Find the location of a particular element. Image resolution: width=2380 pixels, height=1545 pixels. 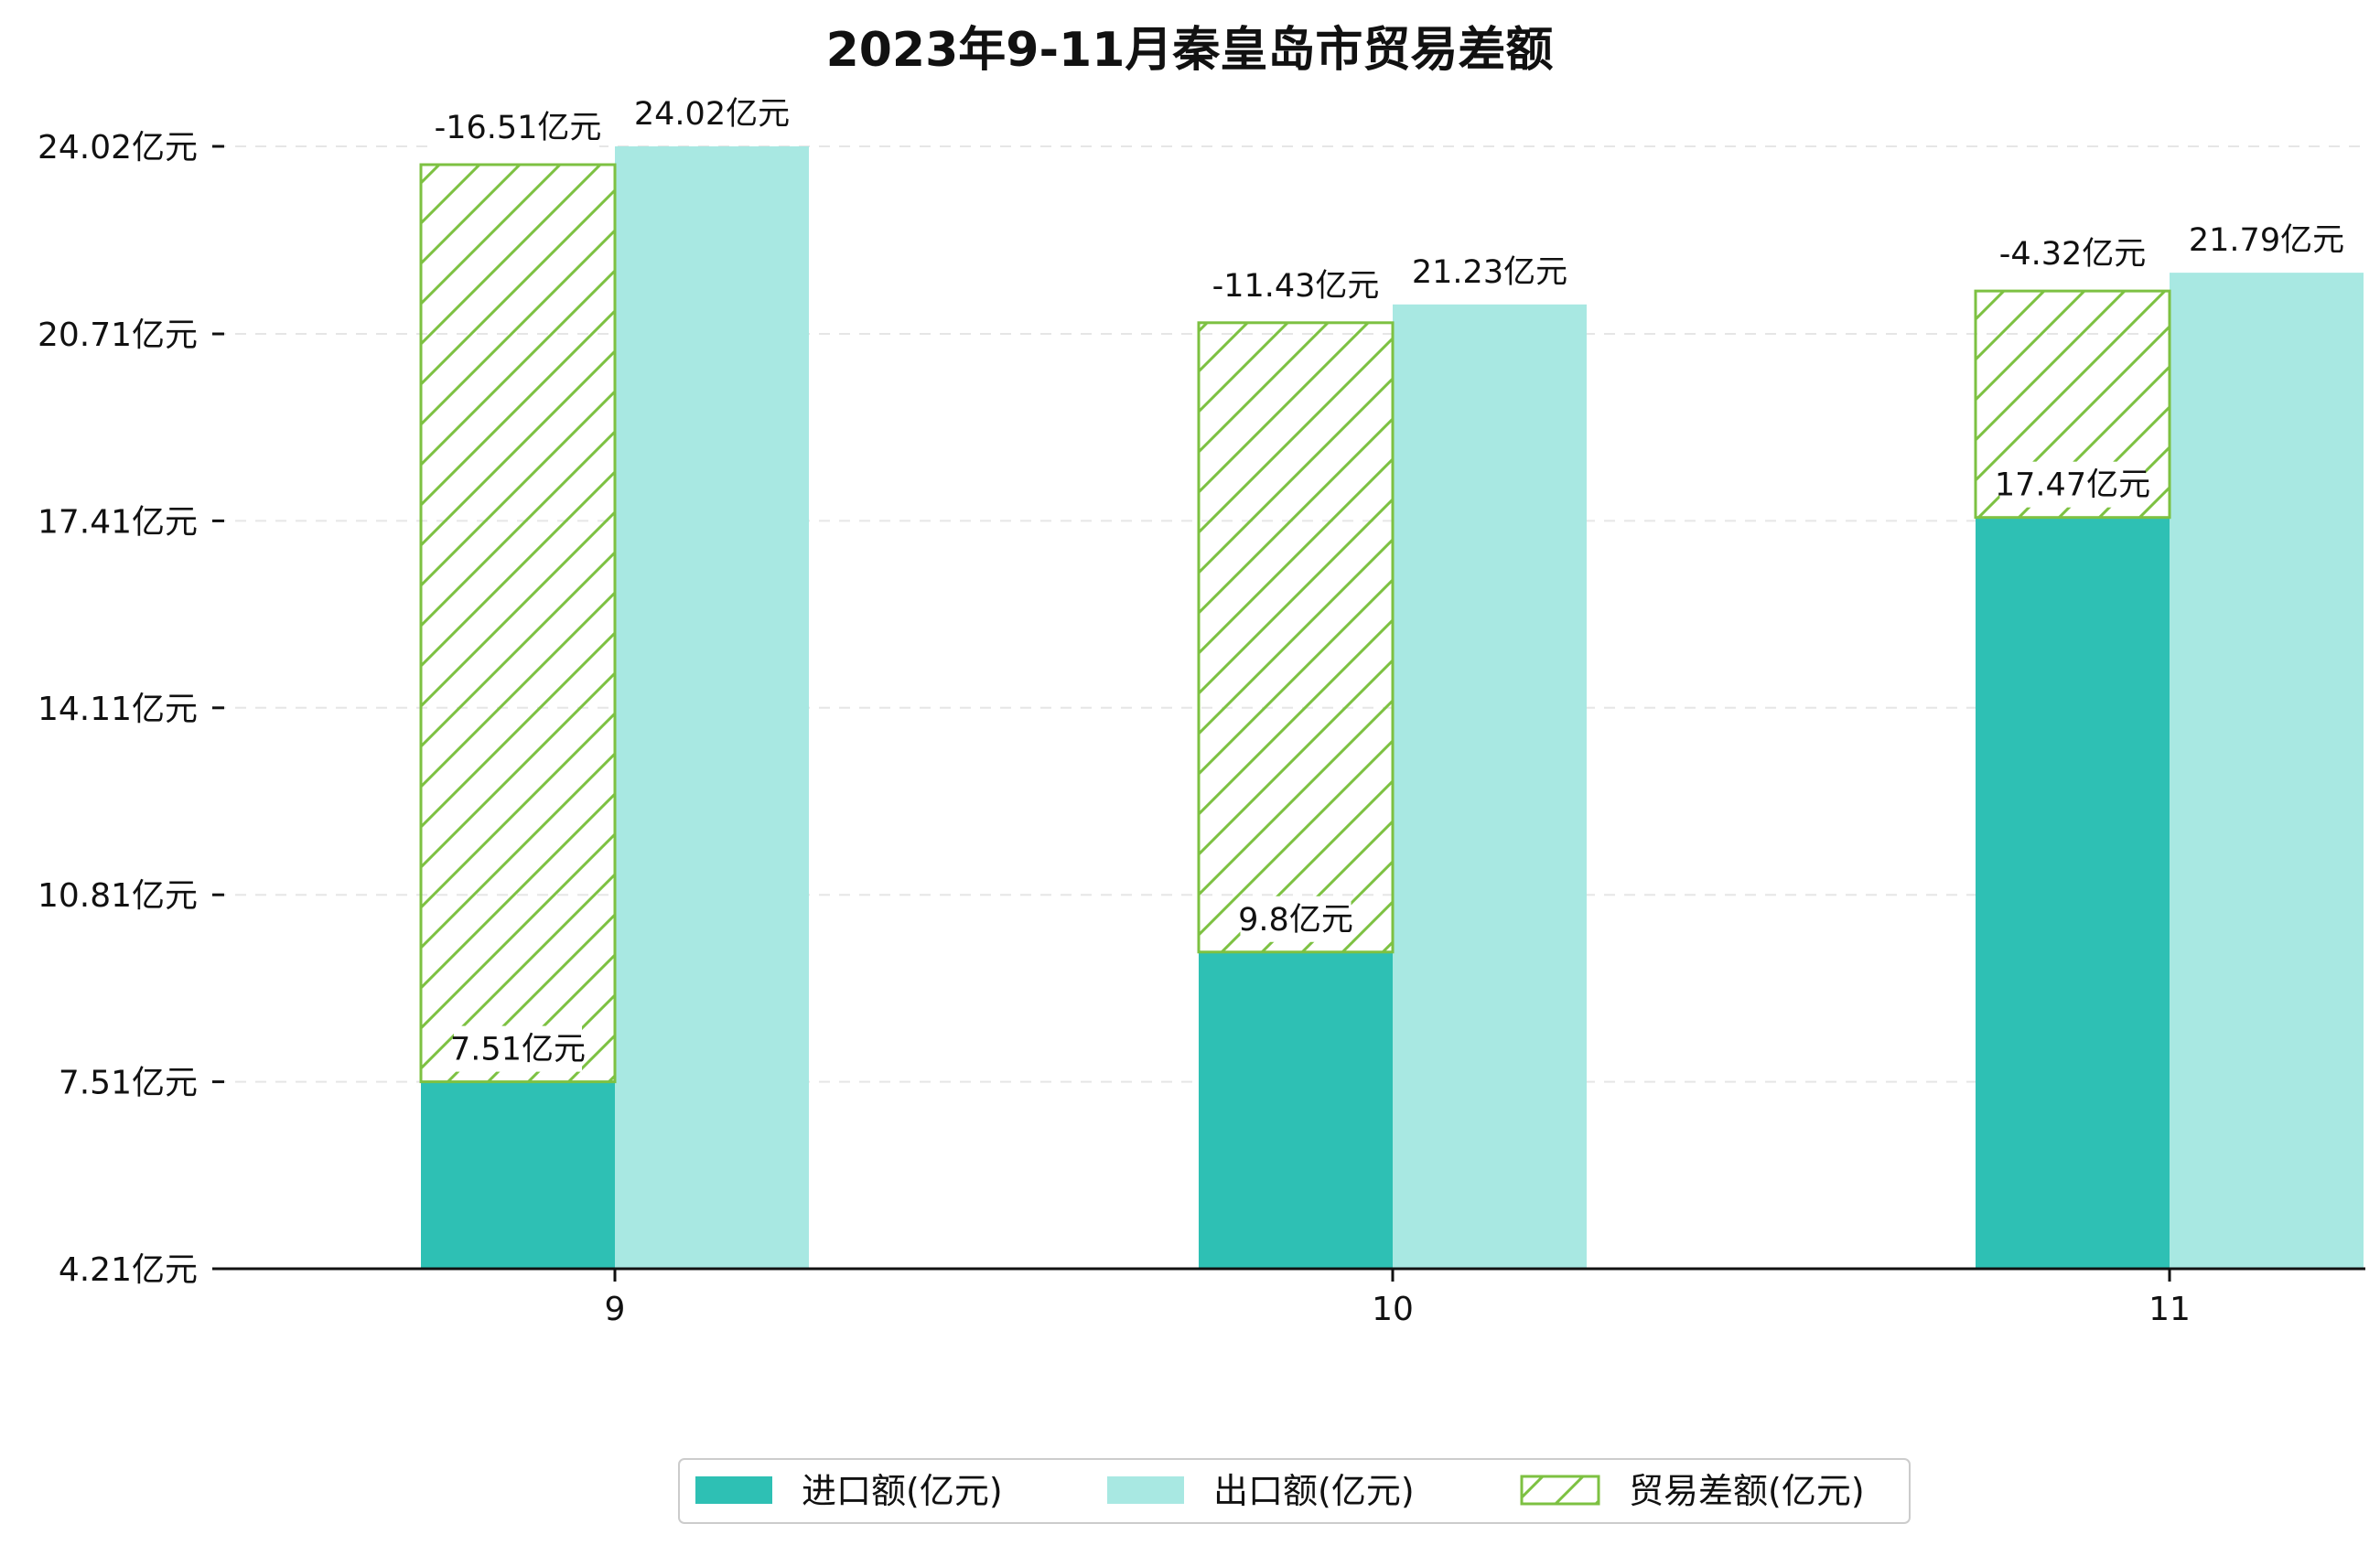

legend-frame is located at coordinates (1294, 1491).